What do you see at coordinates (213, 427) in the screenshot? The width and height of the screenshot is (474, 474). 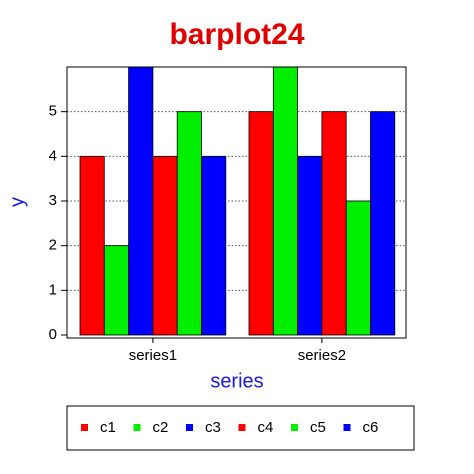 I see `legend-label: c3` at bounding box center [213, 427].